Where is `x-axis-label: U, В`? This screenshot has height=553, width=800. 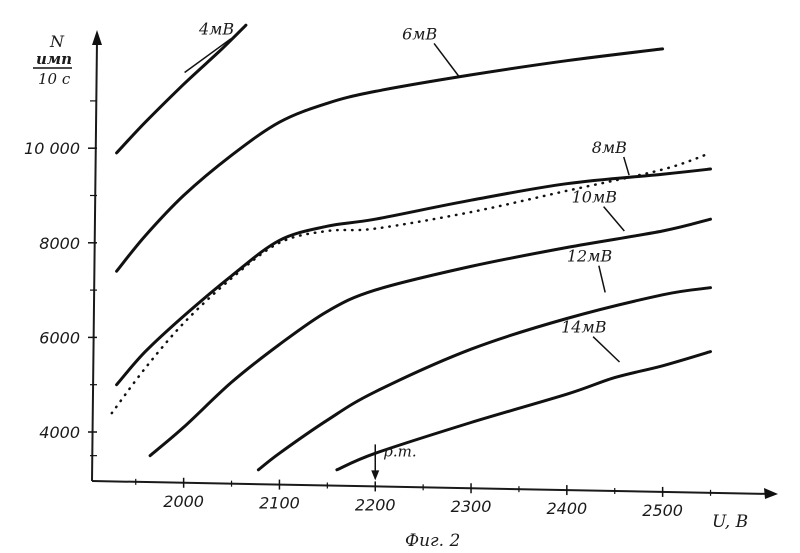
x-axis-label: U, В is located at coordinates (730, 522).